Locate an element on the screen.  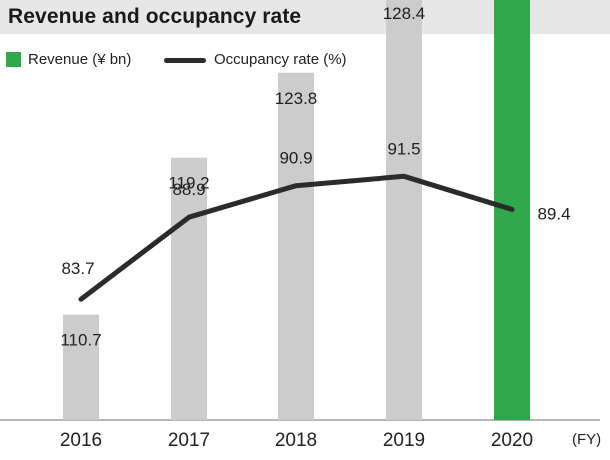
line-value-label-2018: 90.9 is located at coordinates (295, 158).